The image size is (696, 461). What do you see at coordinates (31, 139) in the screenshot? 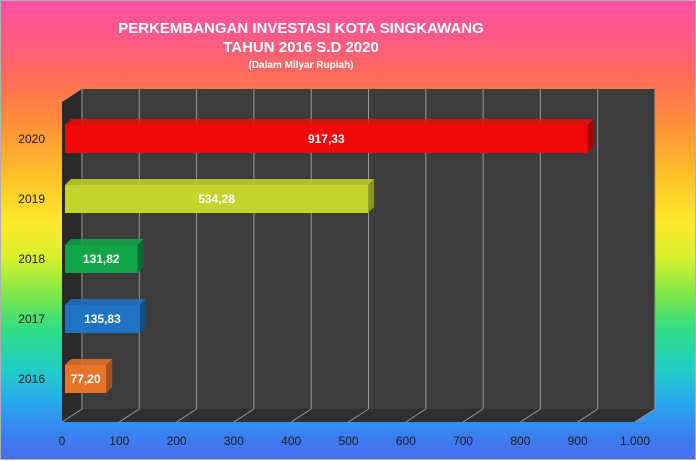
I see `y-tick-label: 2020` at bounding box center [31, 139].